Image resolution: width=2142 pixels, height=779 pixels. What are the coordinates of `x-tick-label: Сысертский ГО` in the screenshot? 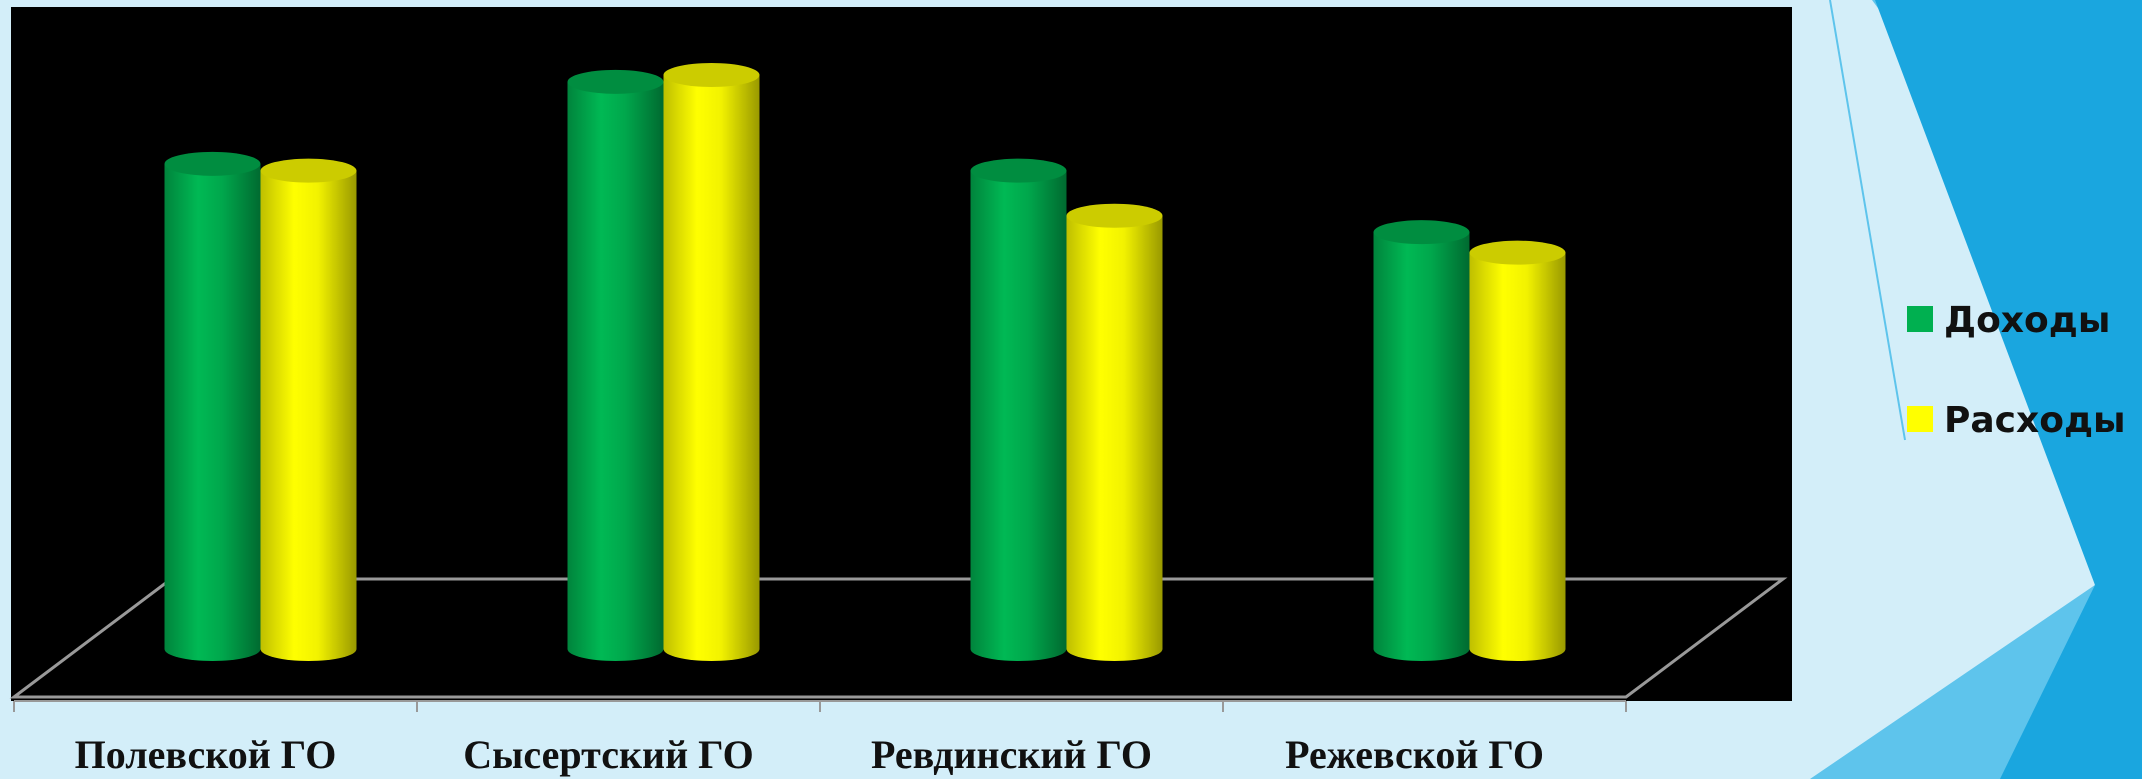 It's located at (608, 754).